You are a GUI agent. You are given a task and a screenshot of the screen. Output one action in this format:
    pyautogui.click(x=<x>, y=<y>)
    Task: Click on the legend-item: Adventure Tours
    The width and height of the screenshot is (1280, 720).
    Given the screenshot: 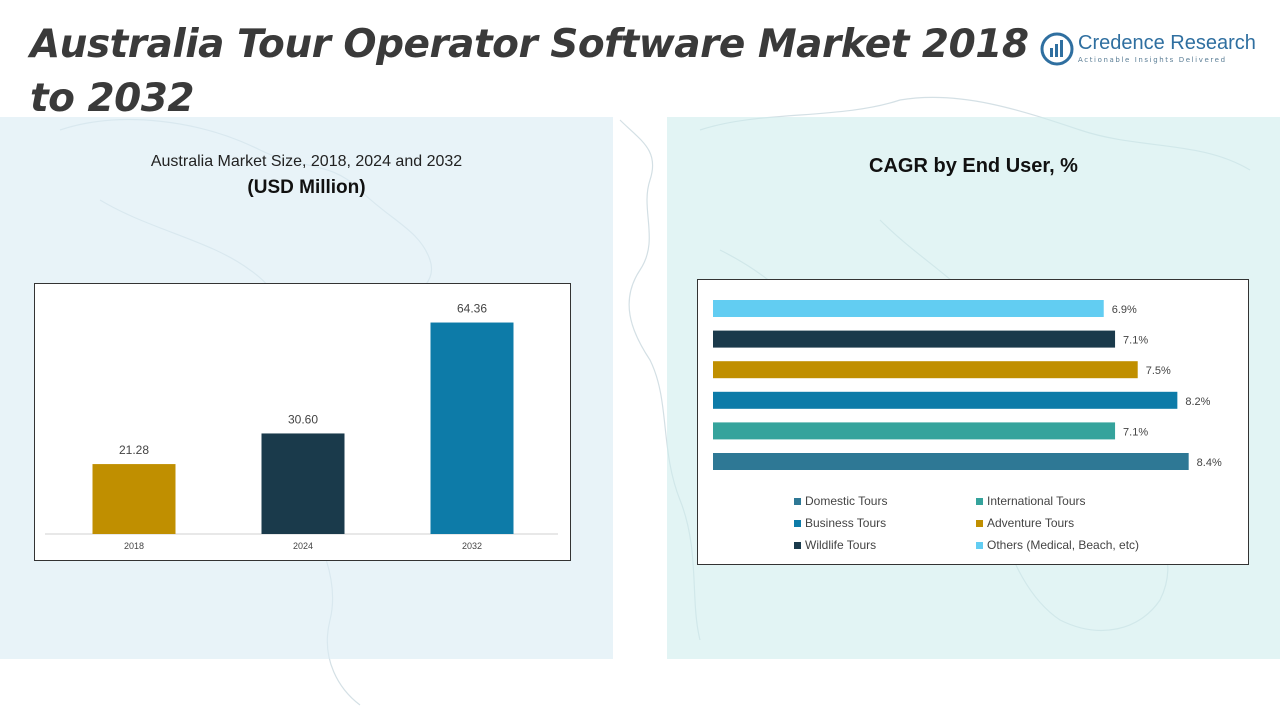 What is the action you would take?
    pyautogui.click(x=1025, y=523)
    